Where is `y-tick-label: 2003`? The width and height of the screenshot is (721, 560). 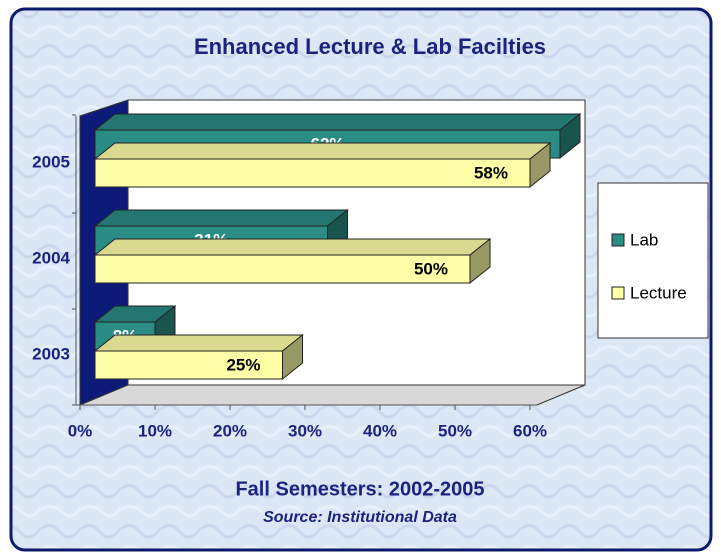
y-tick-label: 2003 is located at coordinates (51, 353).